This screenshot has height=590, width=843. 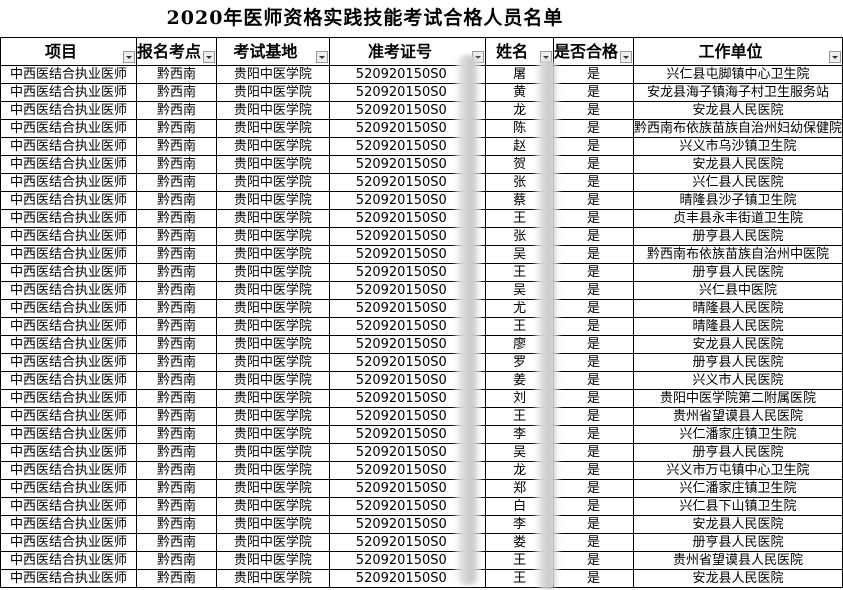 I want to click on workplace-cell: 贵州省望谟县人民医院, so click(x=737, y=560).